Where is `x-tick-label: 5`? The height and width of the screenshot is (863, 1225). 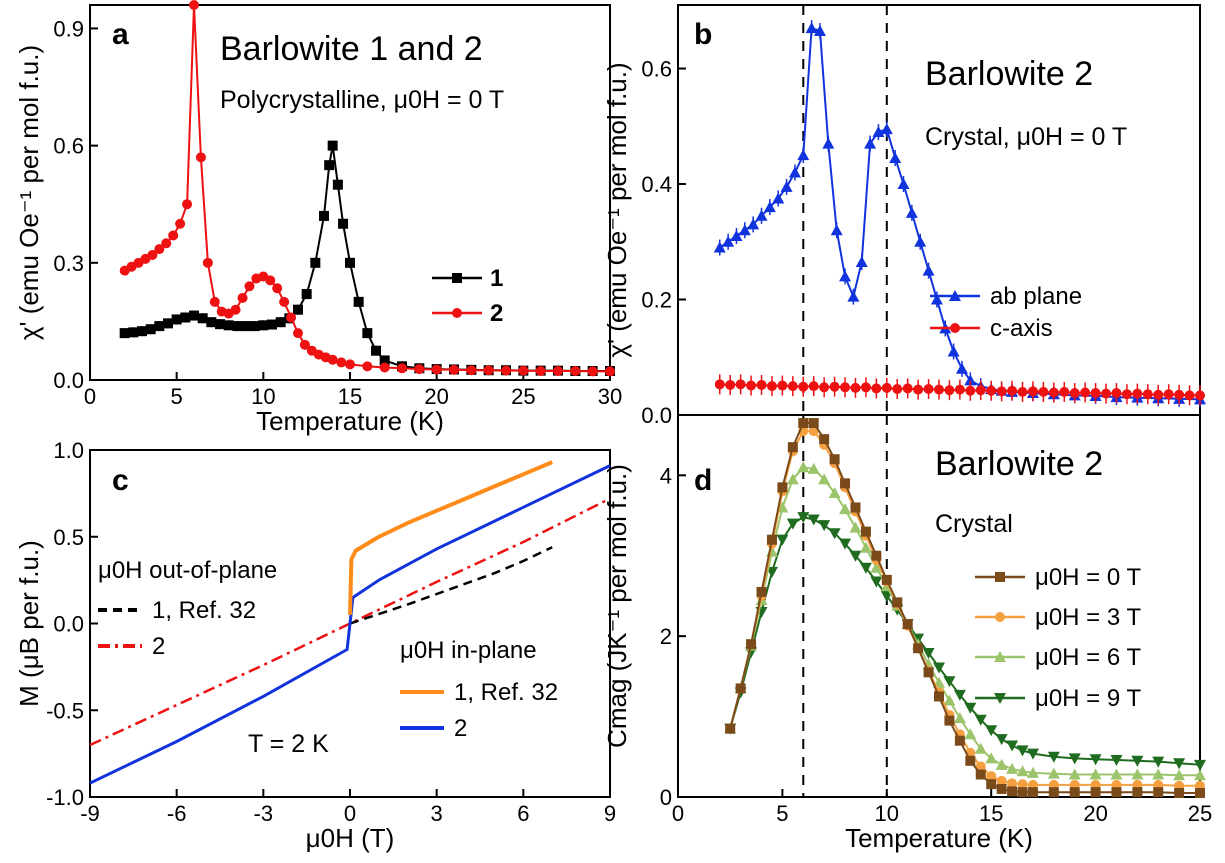 x-tick-label: 5 is located at coordinates (177, 396).